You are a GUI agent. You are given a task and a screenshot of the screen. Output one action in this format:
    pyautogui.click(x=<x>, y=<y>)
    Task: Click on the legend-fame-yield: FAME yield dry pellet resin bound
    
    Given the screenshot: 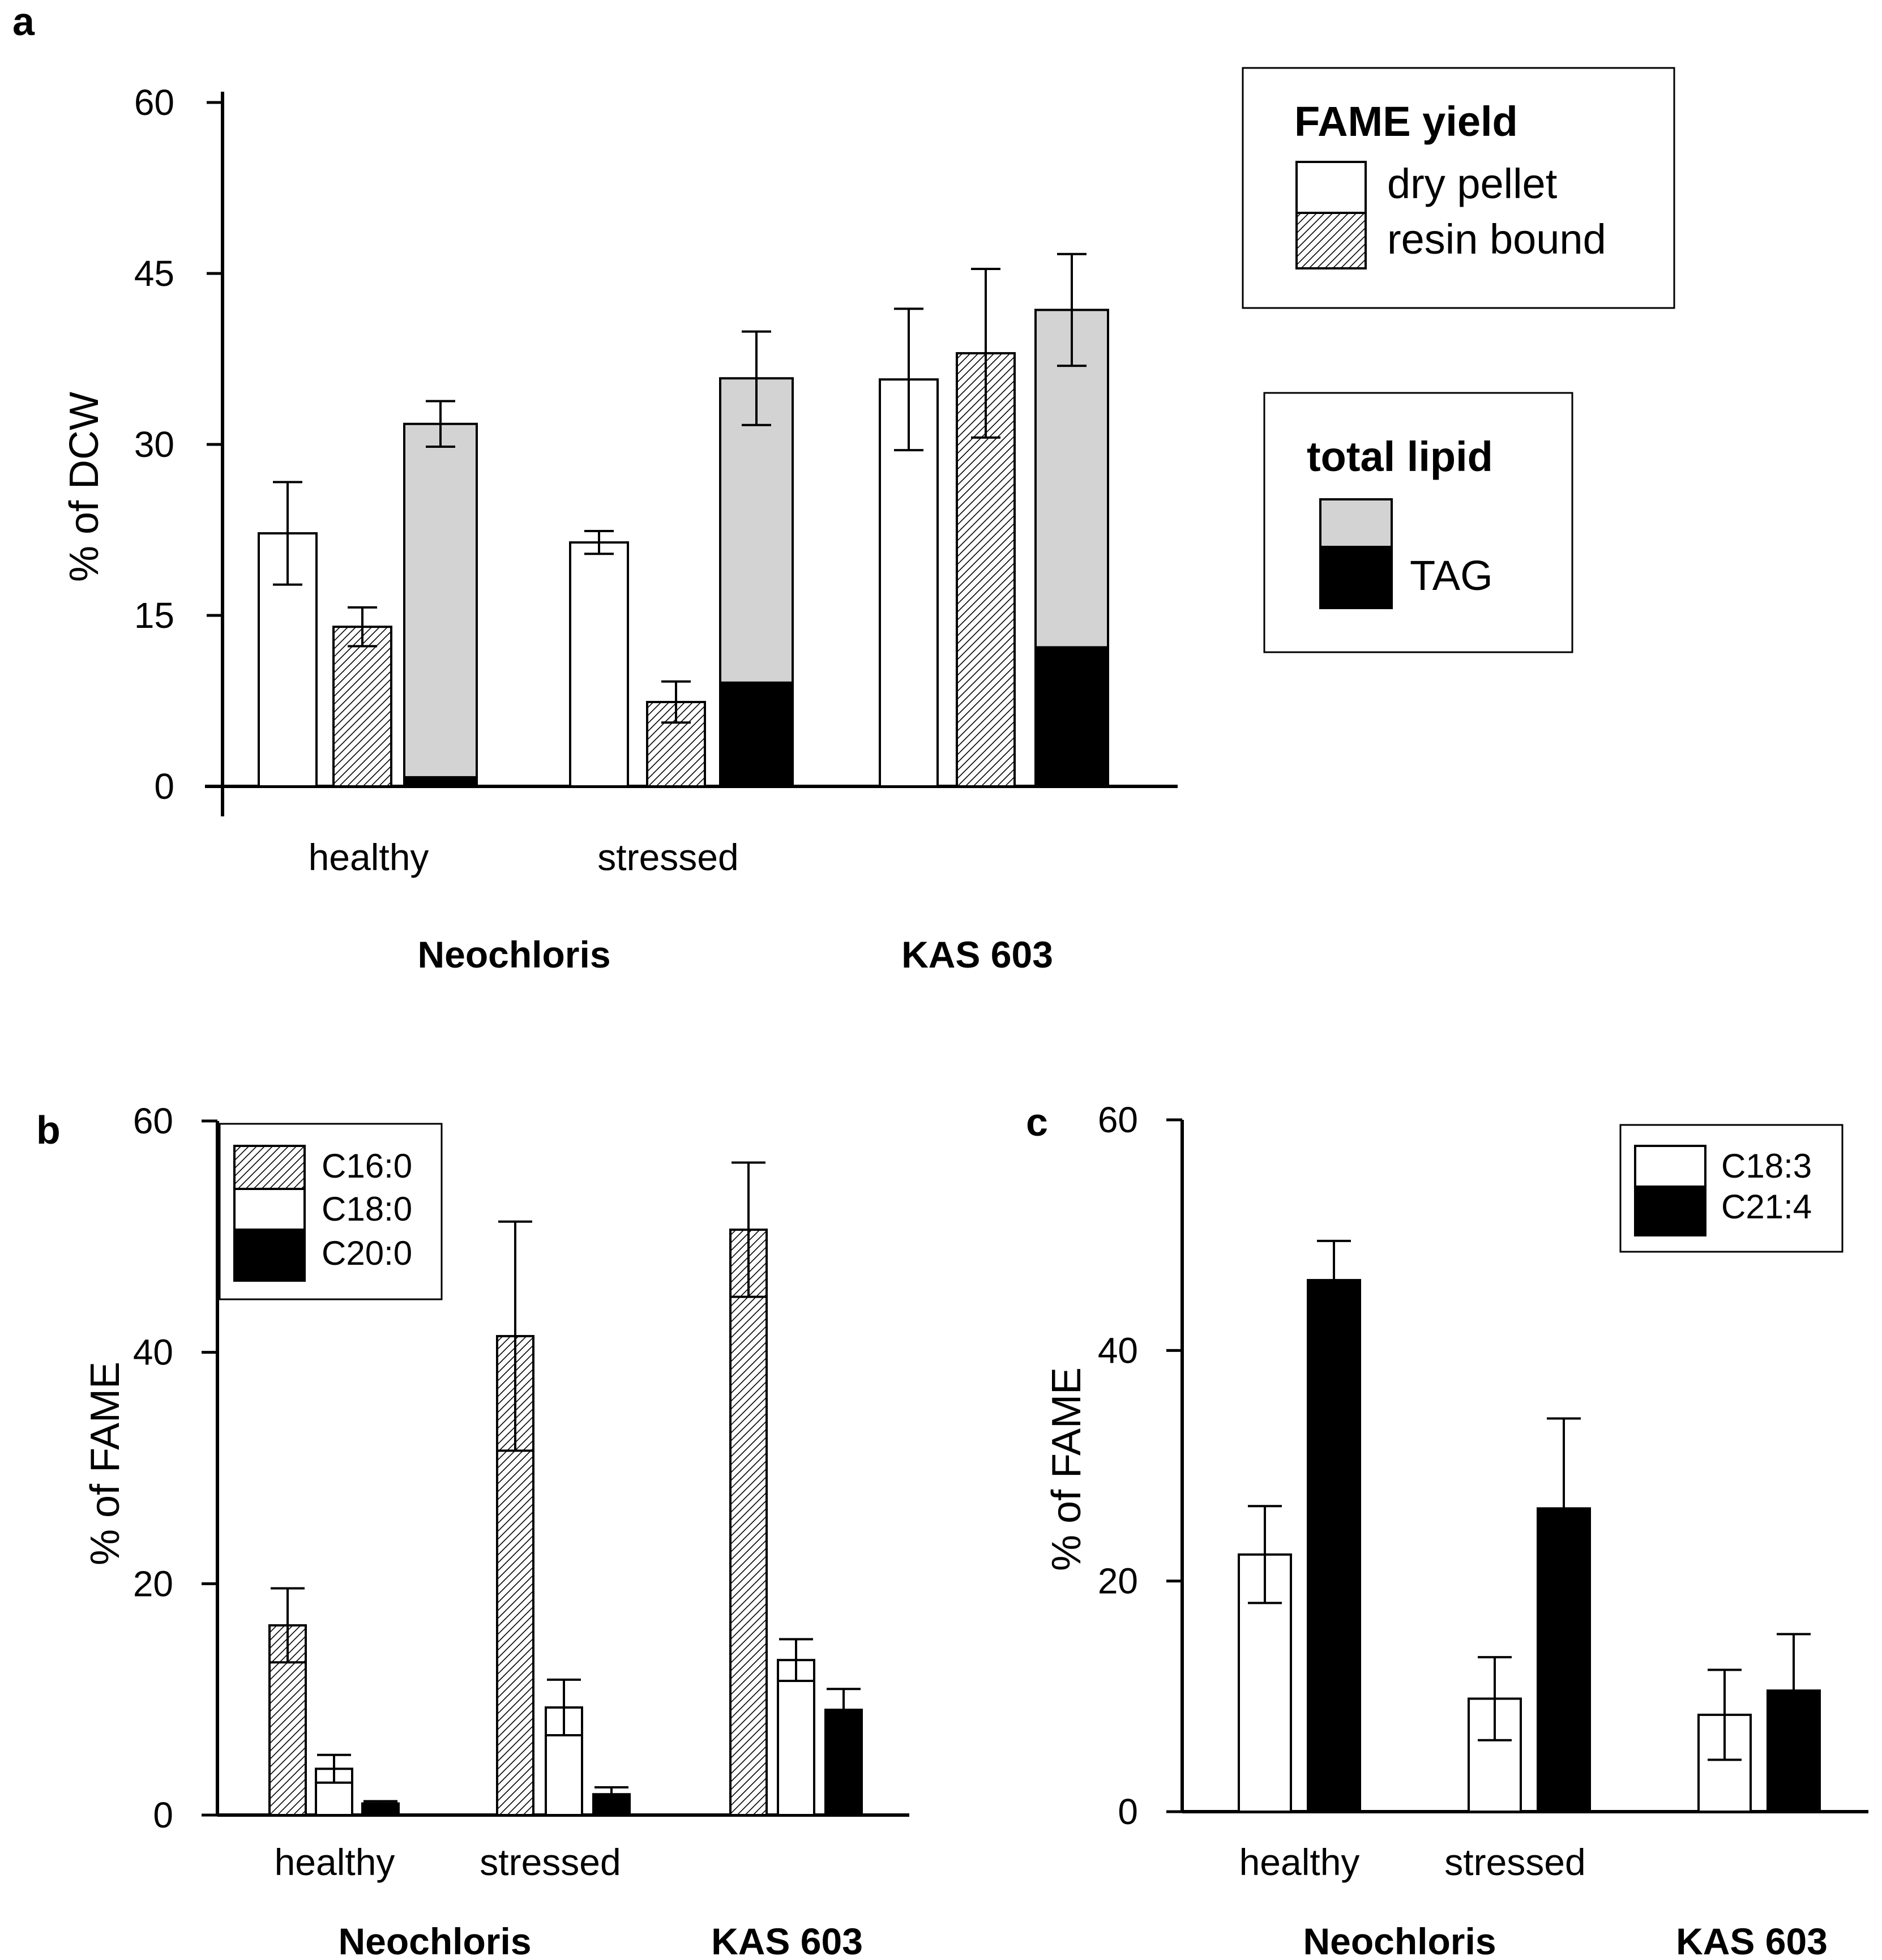 What is the action you would take?
    pyautogui.click(x=1458, y=188)
    